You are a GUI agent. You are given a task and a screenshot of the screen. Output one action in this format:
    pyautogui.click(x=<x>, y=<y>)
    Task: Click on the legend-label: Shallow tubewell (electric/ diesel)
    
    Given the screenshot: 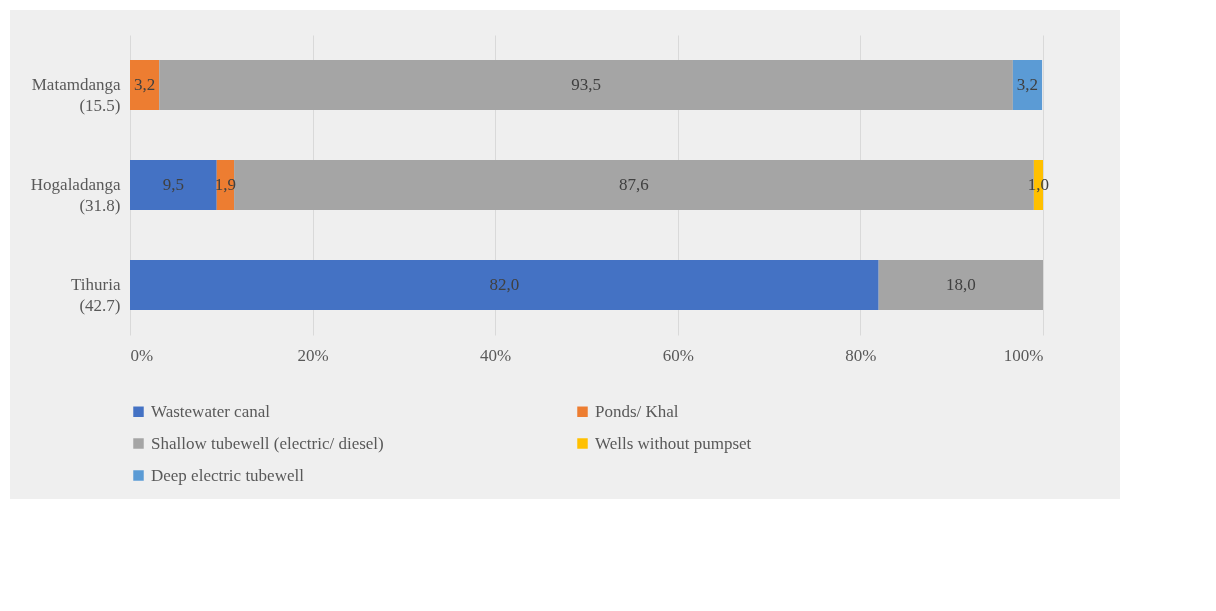 What is the action you would take?
    pyautogui.click(x=267, y=443)
    